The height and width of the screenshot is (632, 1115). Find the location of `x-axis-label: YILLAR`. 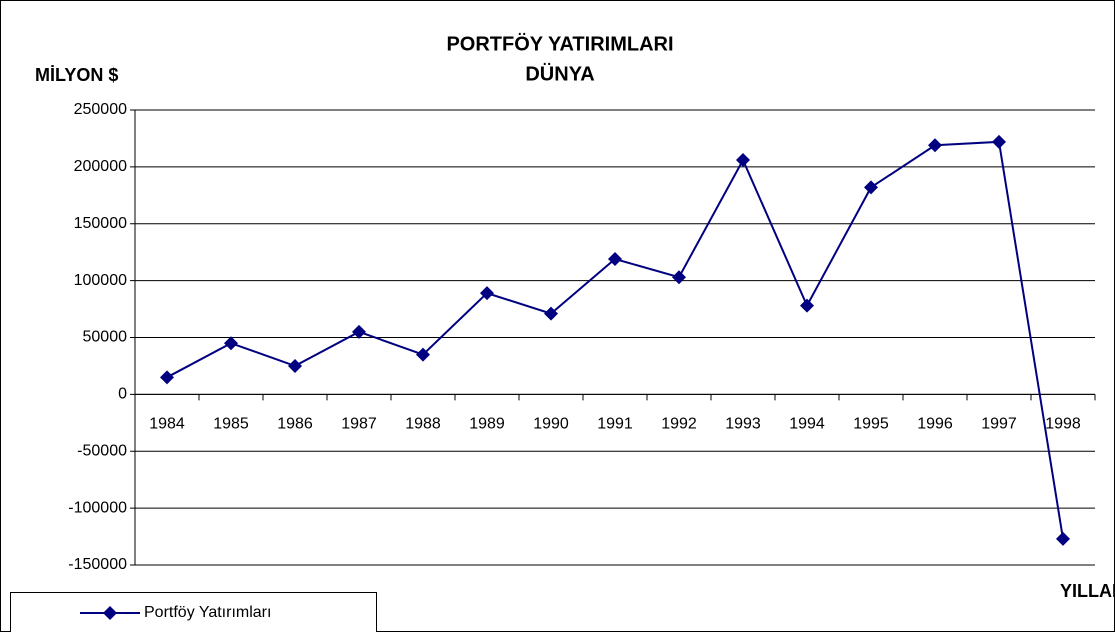

x-axis-label: YILLAR is located at coordinates (1087, 591).